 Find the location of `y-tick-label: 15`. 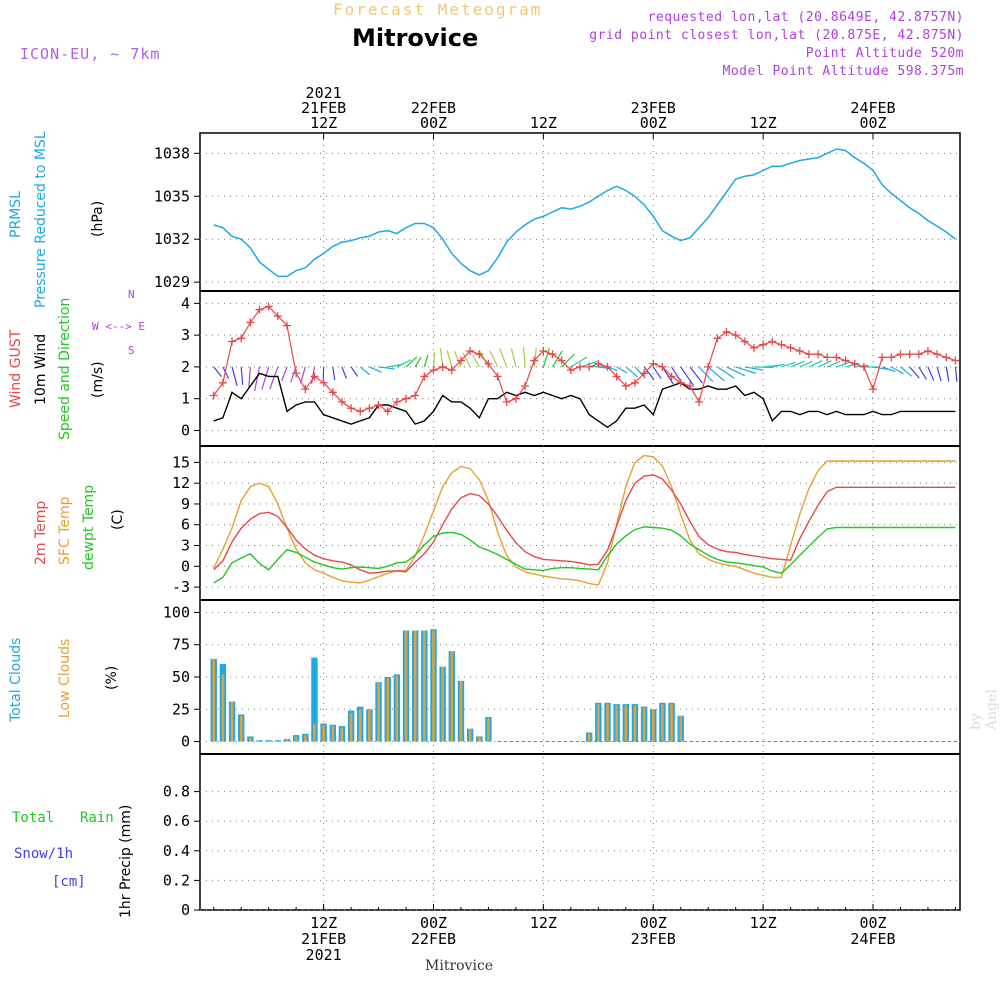

y-tick-label: 15 is located at coordinates (181, 462).